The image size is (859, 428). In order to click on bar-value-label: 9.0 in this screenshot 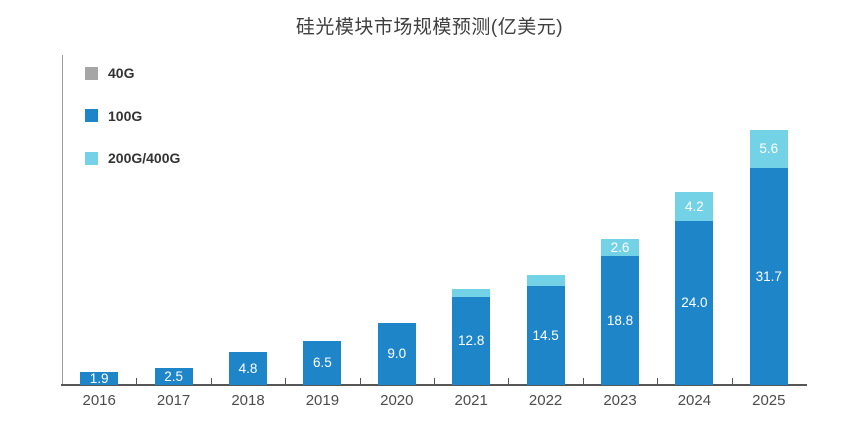, I will do `click(397, 354)`.